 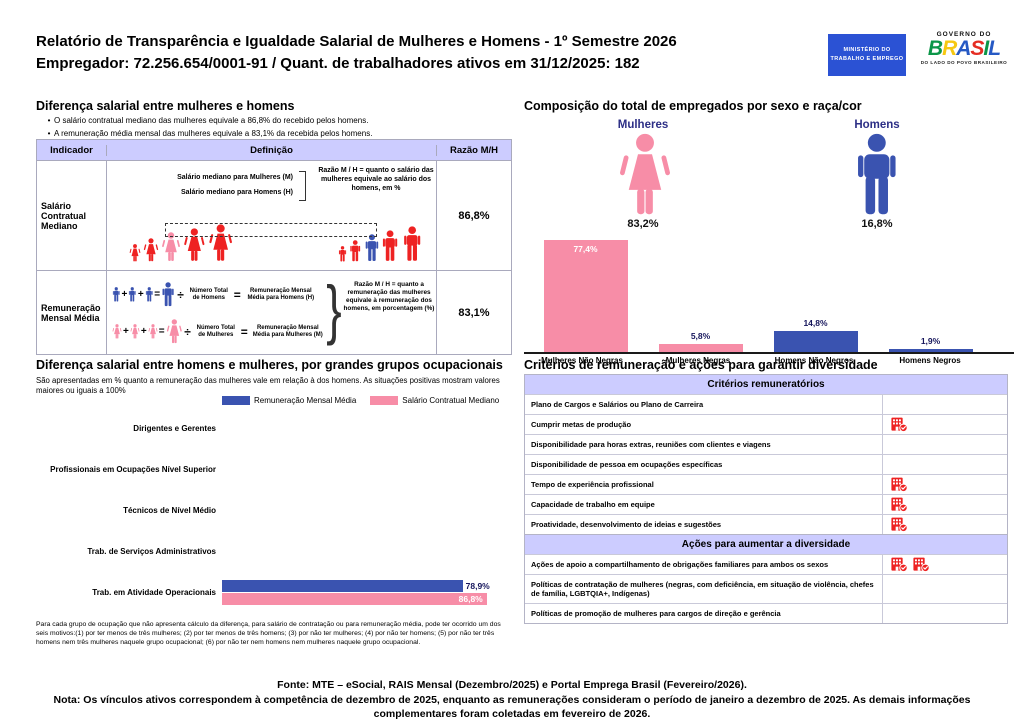 I want to click on occupational-category-label: Trab. de Serviços Administrativos, so click(x=151, y=551).